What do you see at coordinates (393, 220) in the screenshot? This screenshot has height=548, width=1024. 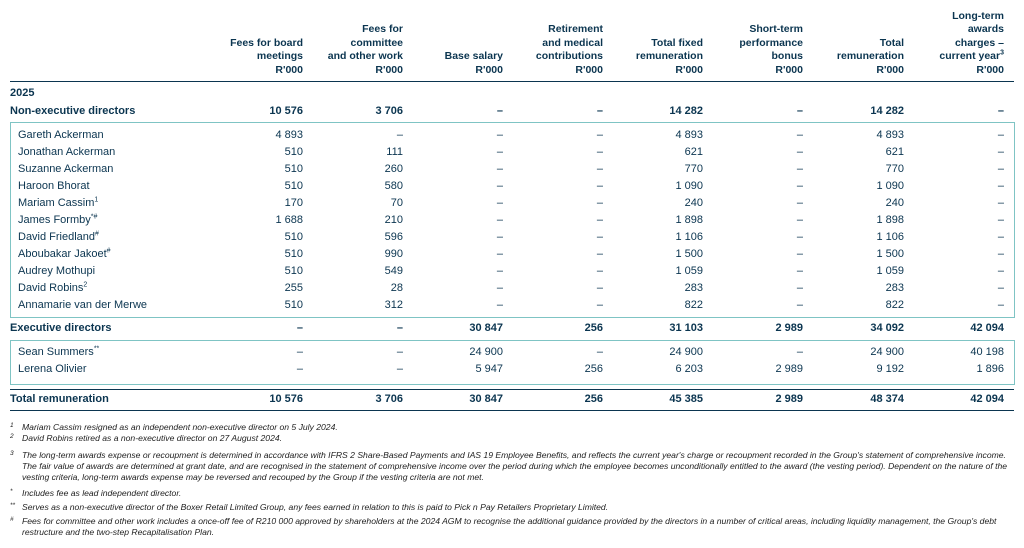 I see `cell: 210` at bounding box center [393, 220].